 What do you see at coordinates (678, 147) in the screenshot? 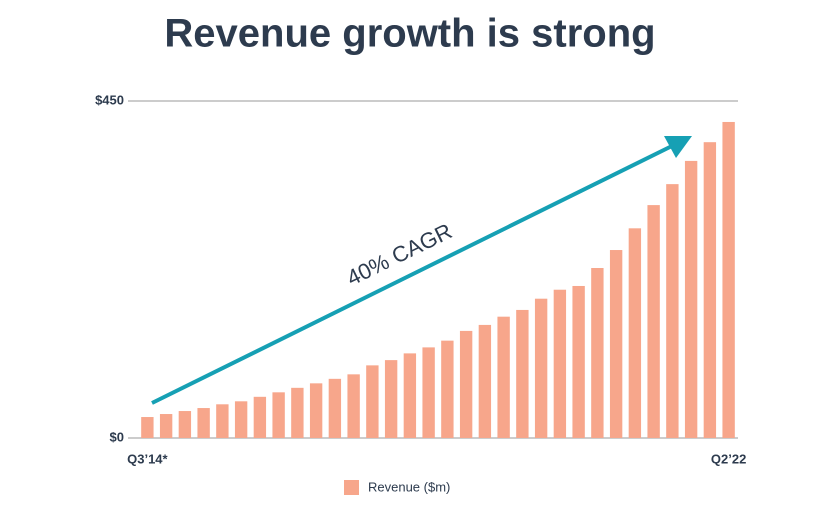
I see `arrow-head` at bounding box center [678, 147].